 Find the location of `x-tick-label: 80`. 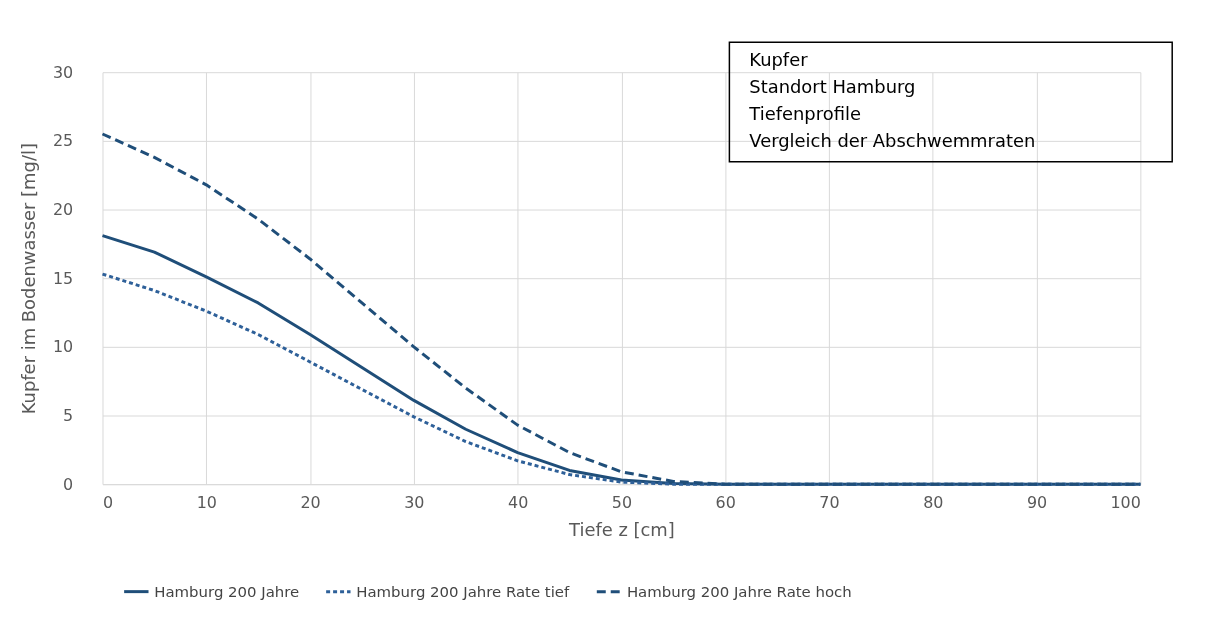

x-tick-label: 80 is located at coordinates (933, 502).